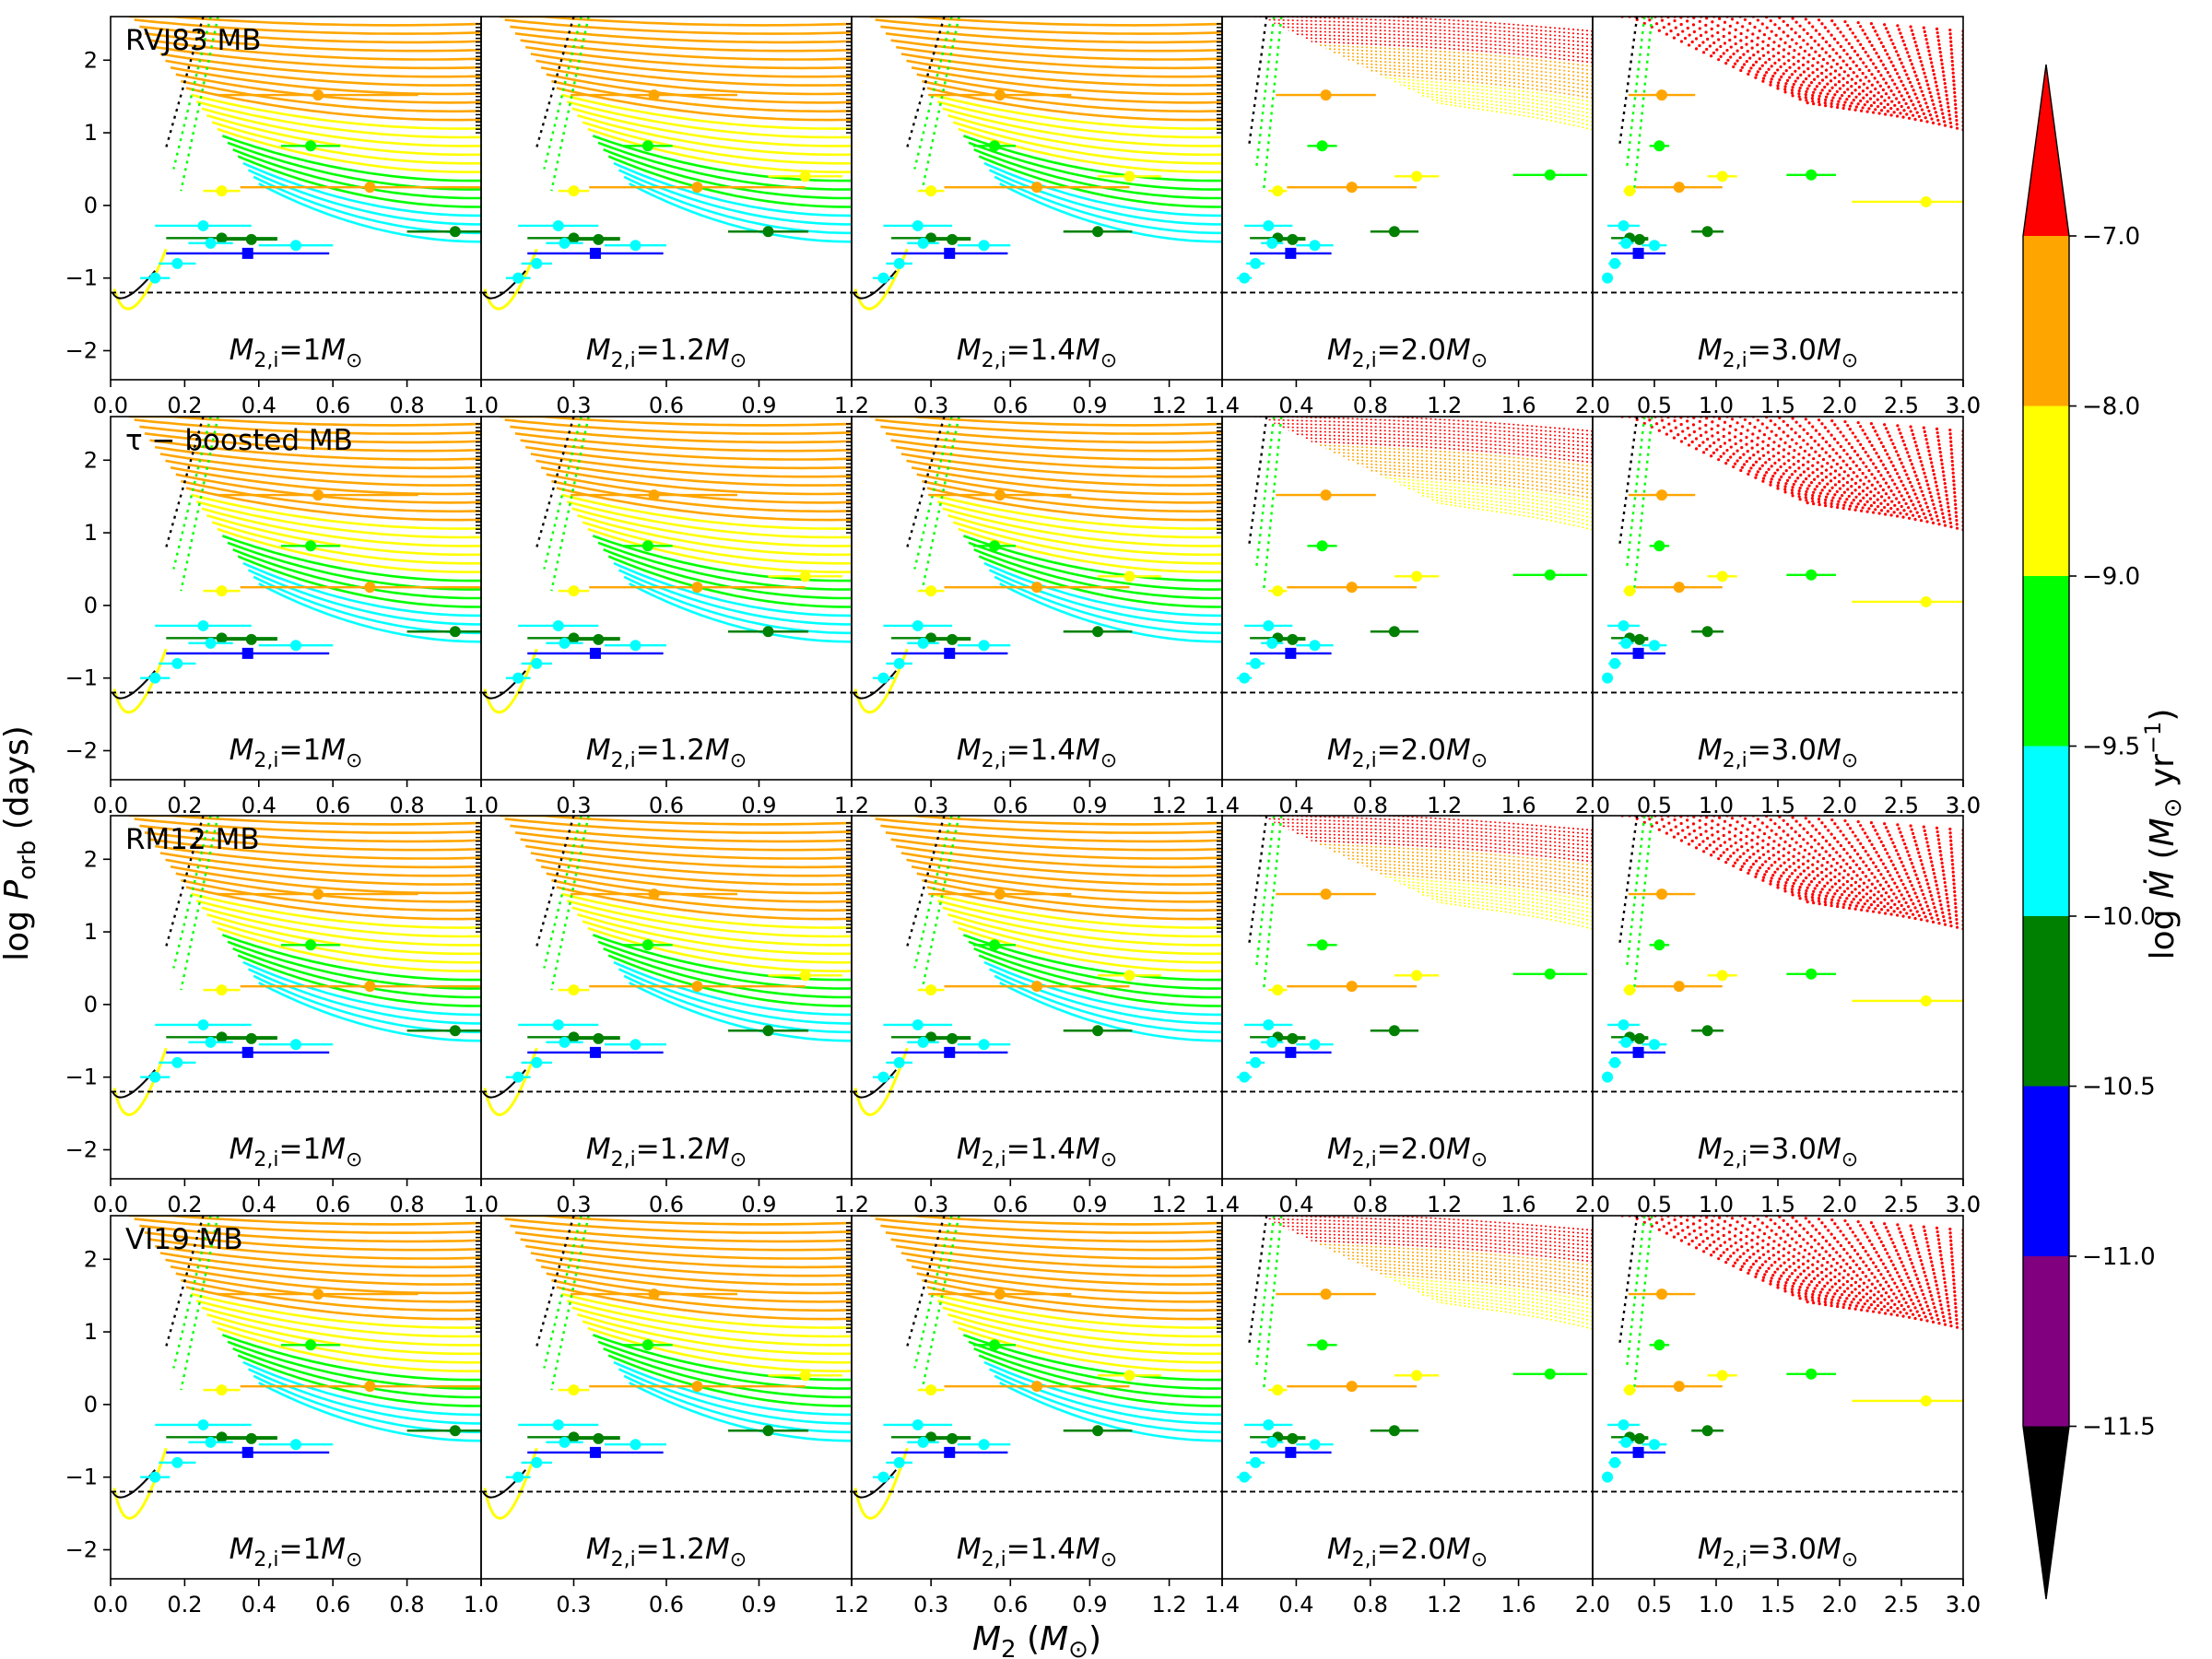 The image size is (2212, 1659). Describe the element at coordinates (1654, 1205) in the screenshot. I see `x-tick-label: 0.5` at that location.